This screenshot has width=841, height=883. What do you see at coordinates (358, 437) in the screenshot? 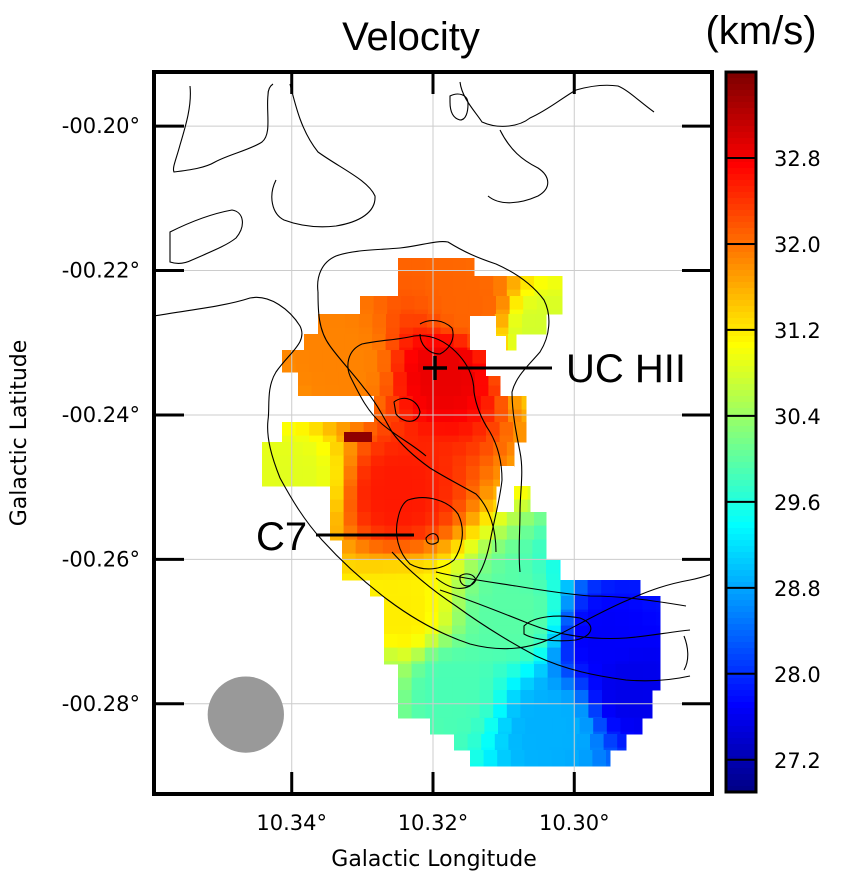
I see `velocity-peak-pixel` at bounding box center [358, 437].